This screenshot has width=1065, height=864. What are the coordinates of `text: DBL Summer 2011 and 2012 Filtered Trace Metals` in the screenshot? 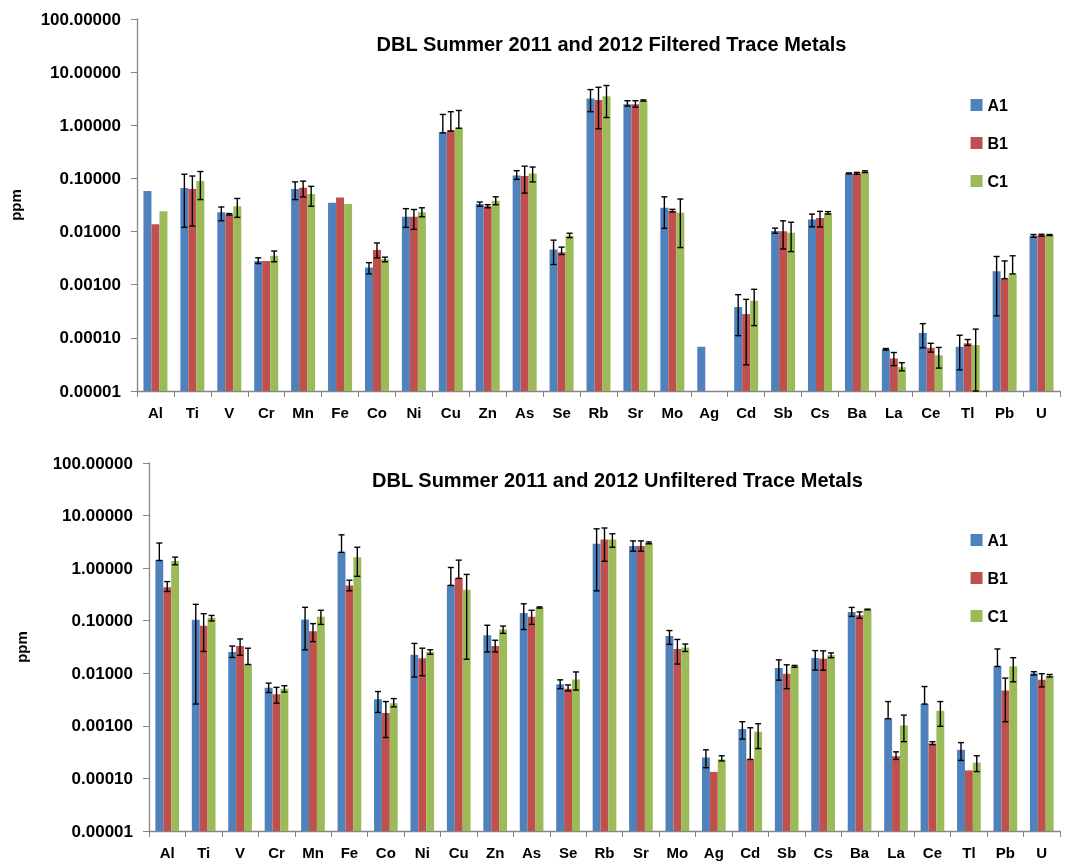 It's located at (611, 44).